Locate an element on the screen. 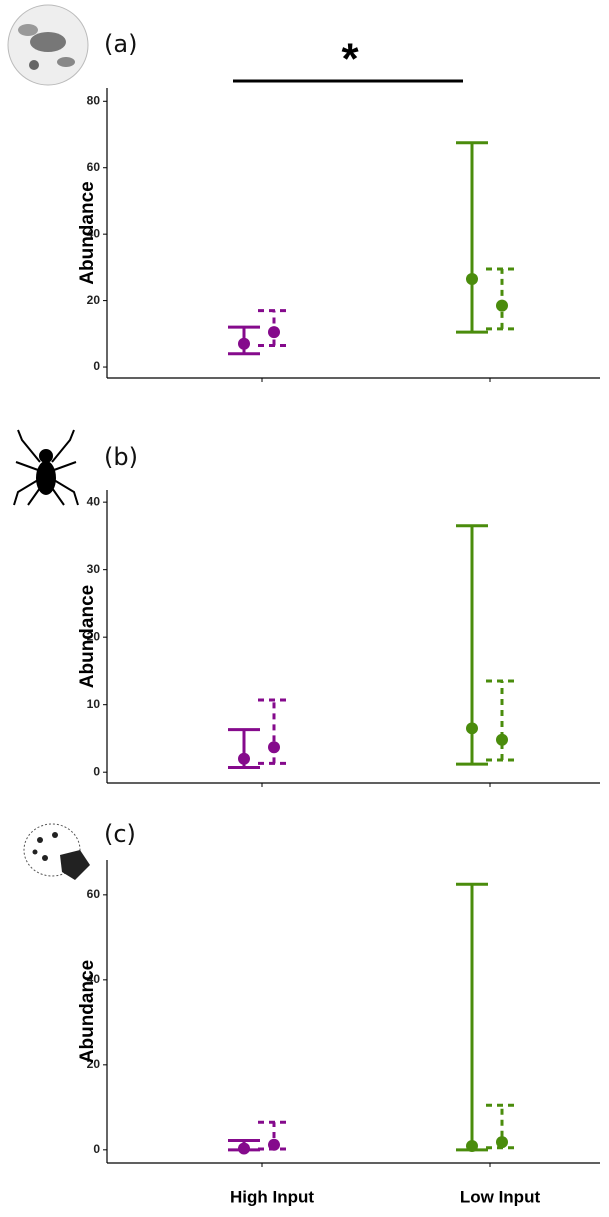  significance-marker: * is located at coordinates (350, 59).